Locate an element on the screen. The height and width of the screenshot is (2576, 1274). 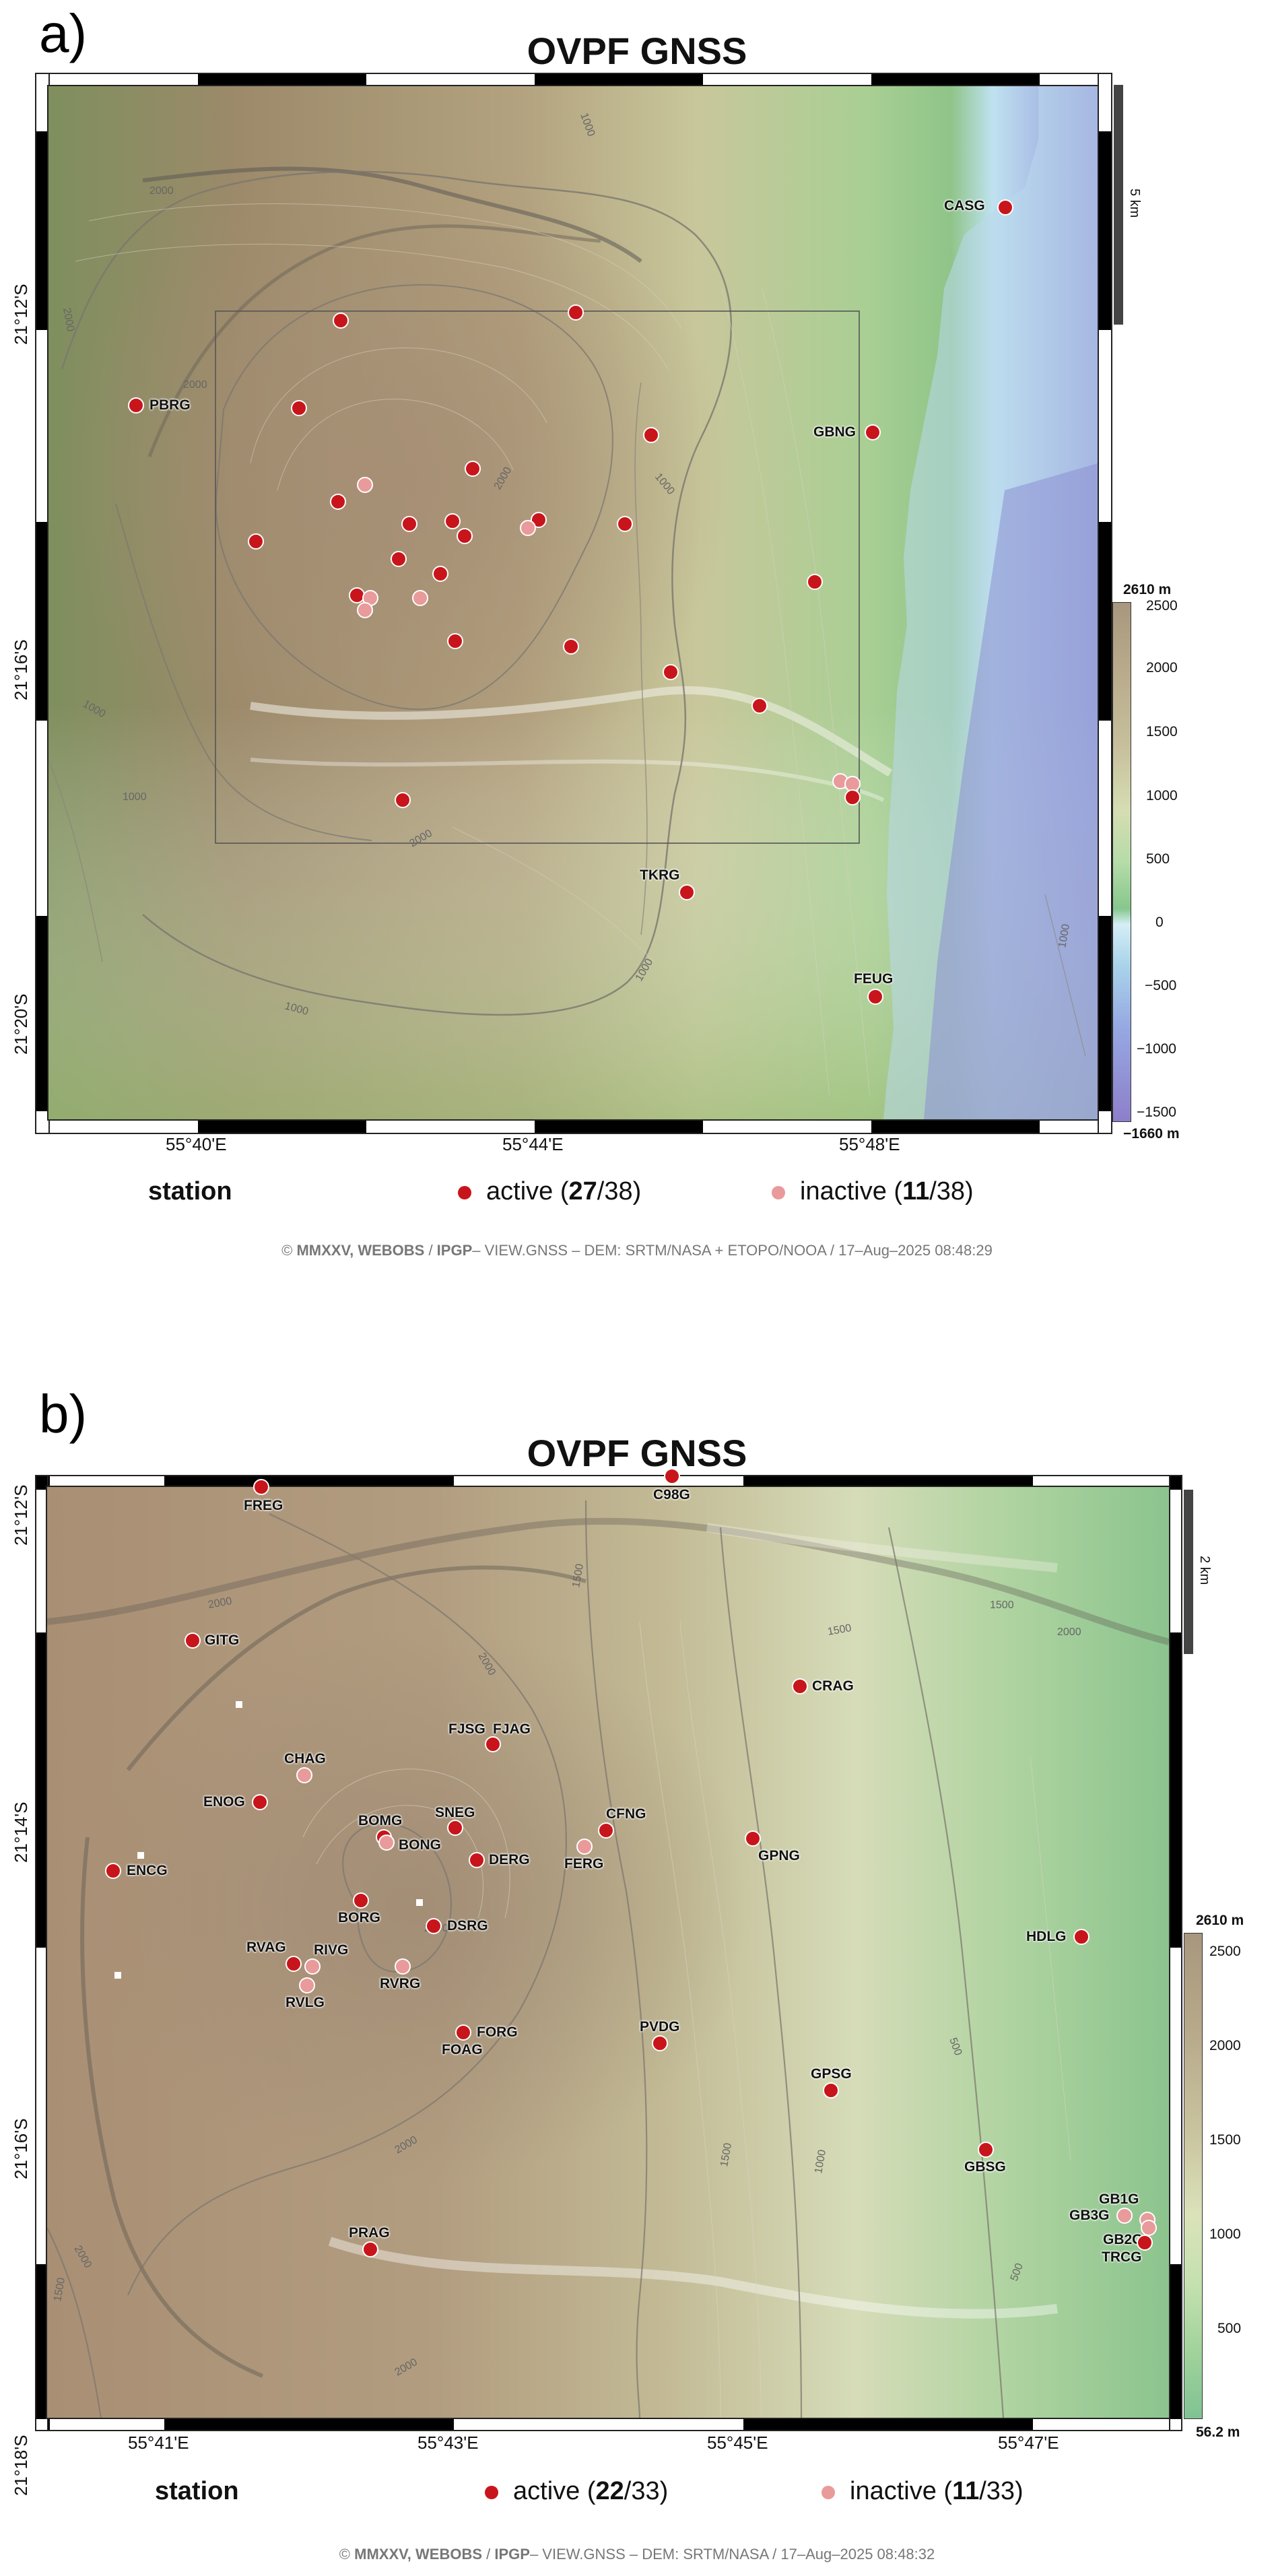
colorbar-min-label: 56.2 m is located at coordinates (1218, 2432).